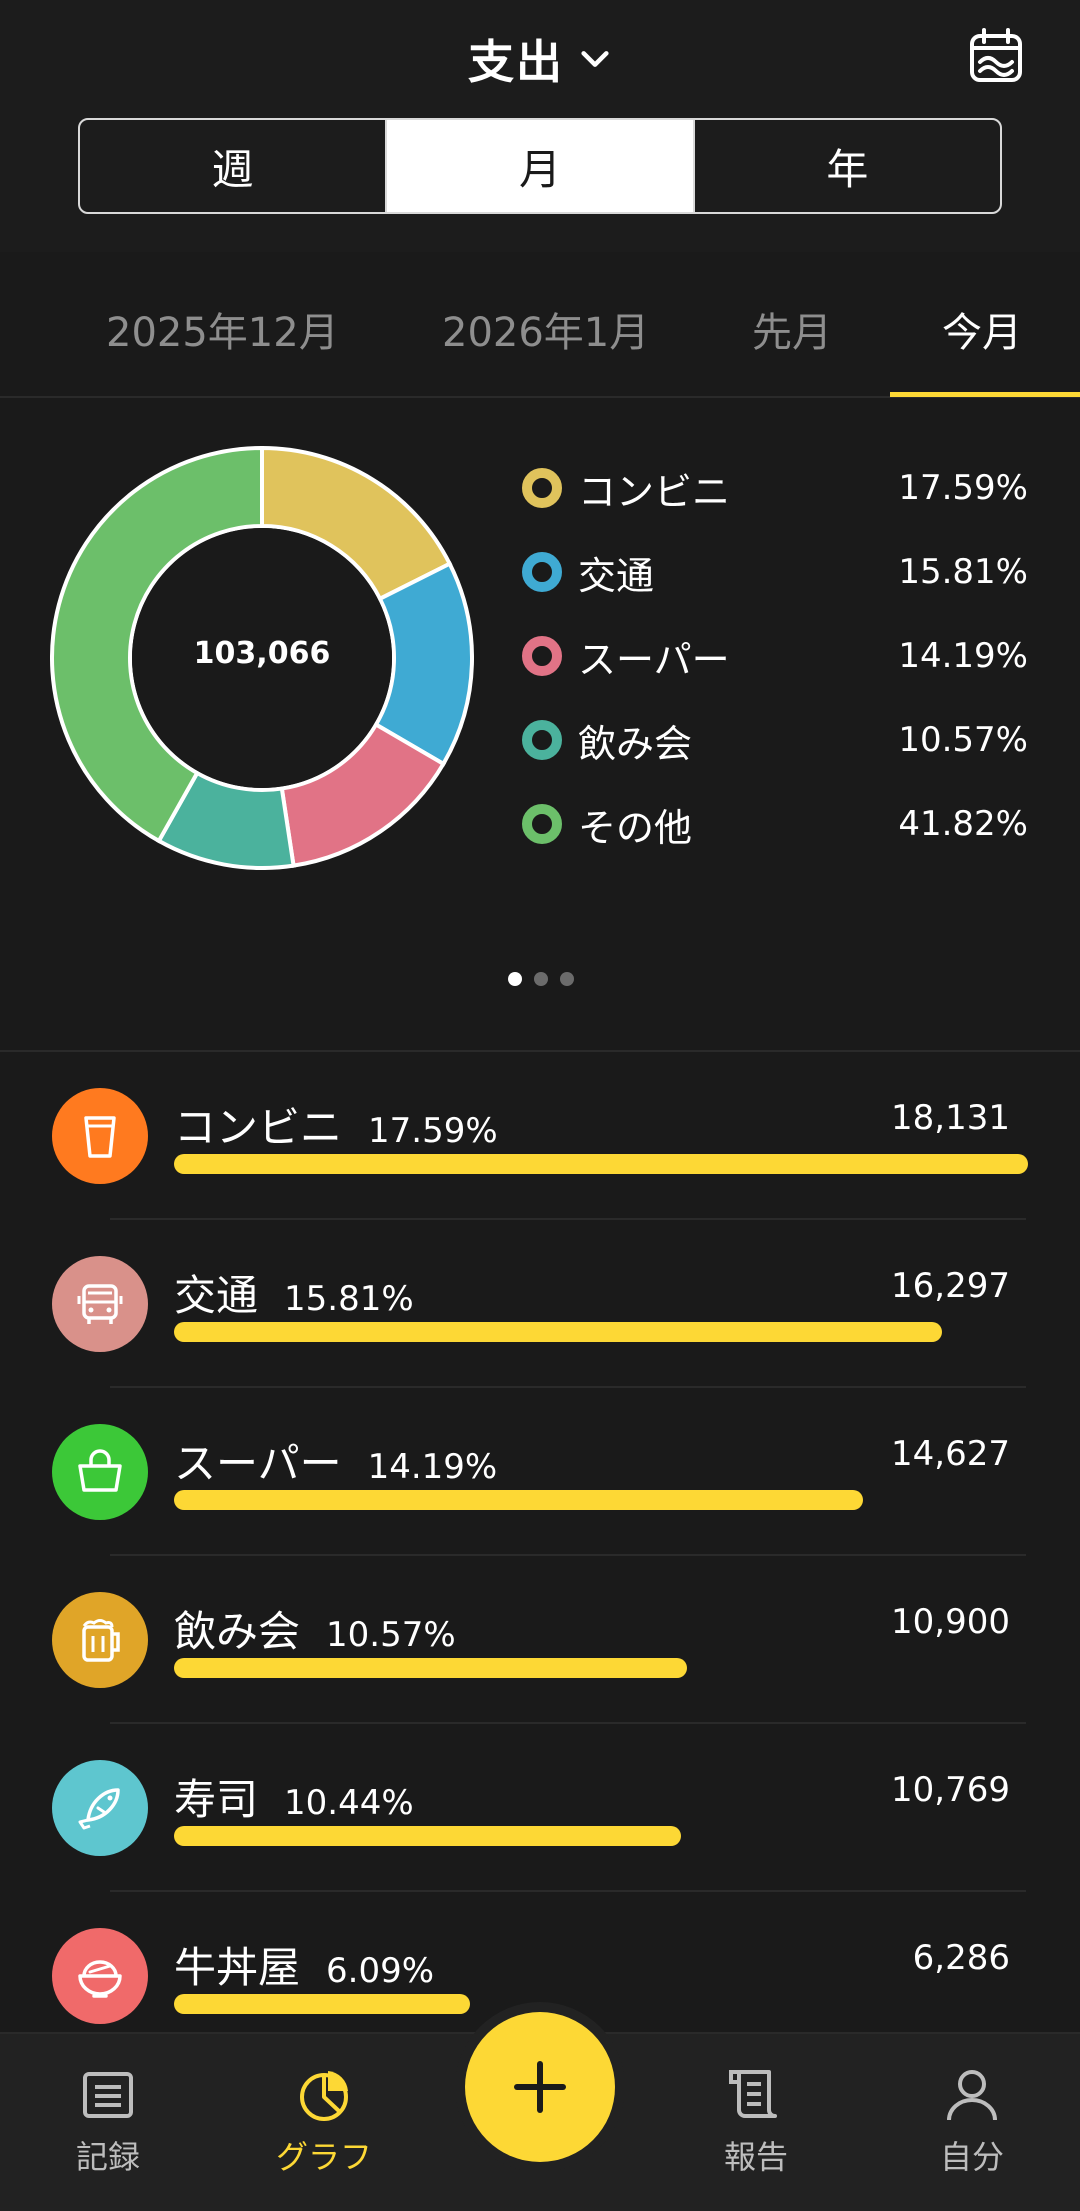 This screenshot has width=1080, height=2211. I want to click on nav-me: 自分, so click(972, 2122).